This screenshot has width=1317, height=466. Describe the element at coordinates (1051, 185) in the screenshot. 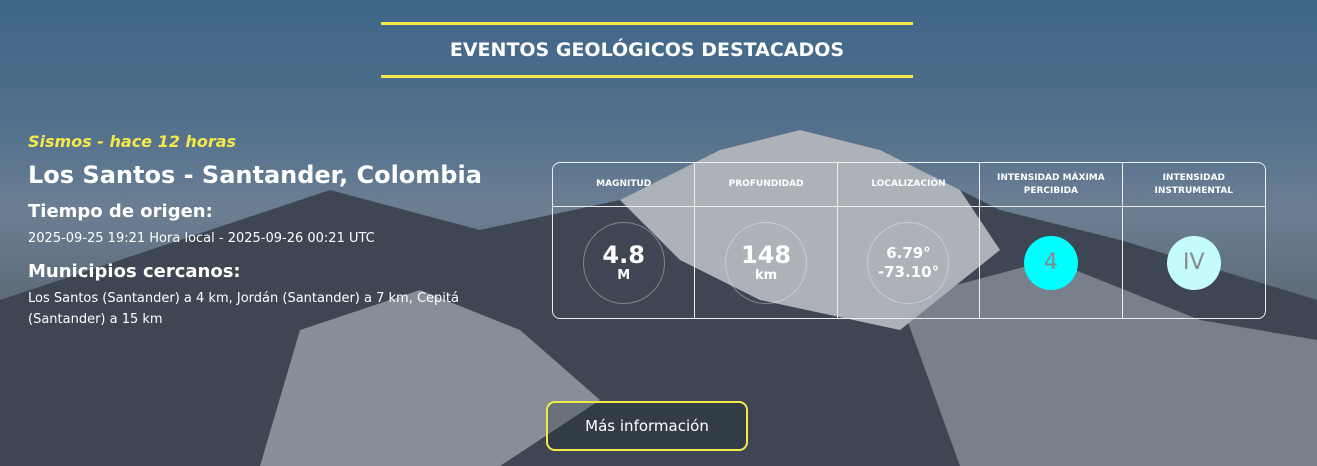

I see `header-max-intensity: INTENSIDAD MÁXIMA PERCIBIDA` at that location.